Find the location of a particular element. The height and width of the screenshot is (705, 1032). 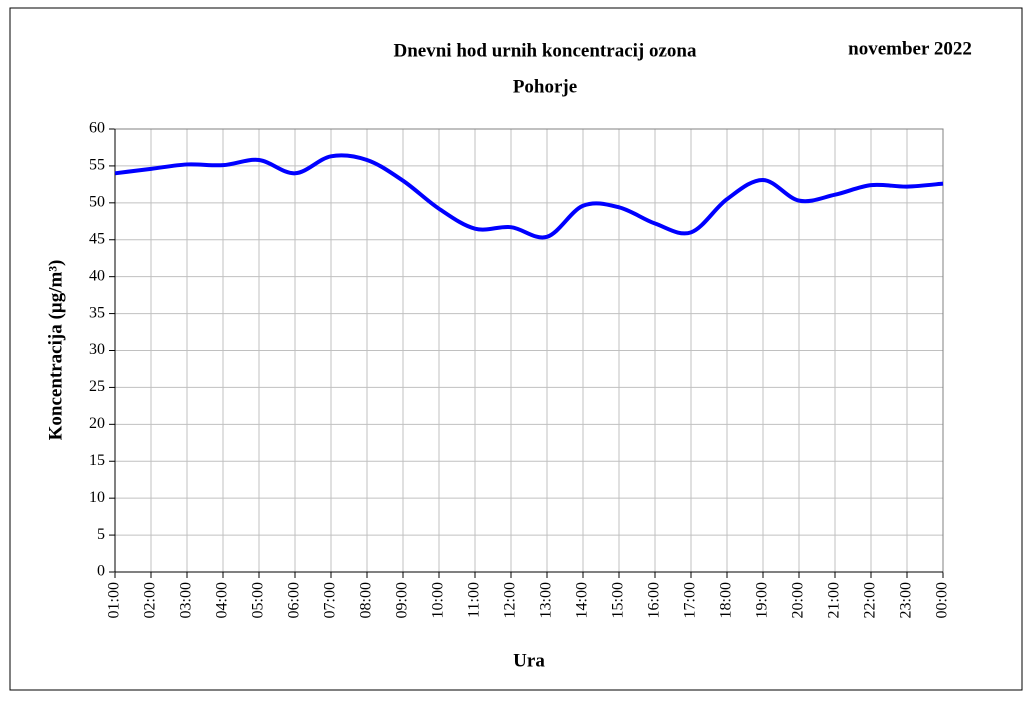

x-tick-label: 07:00 is located at coordinates (330, 600).